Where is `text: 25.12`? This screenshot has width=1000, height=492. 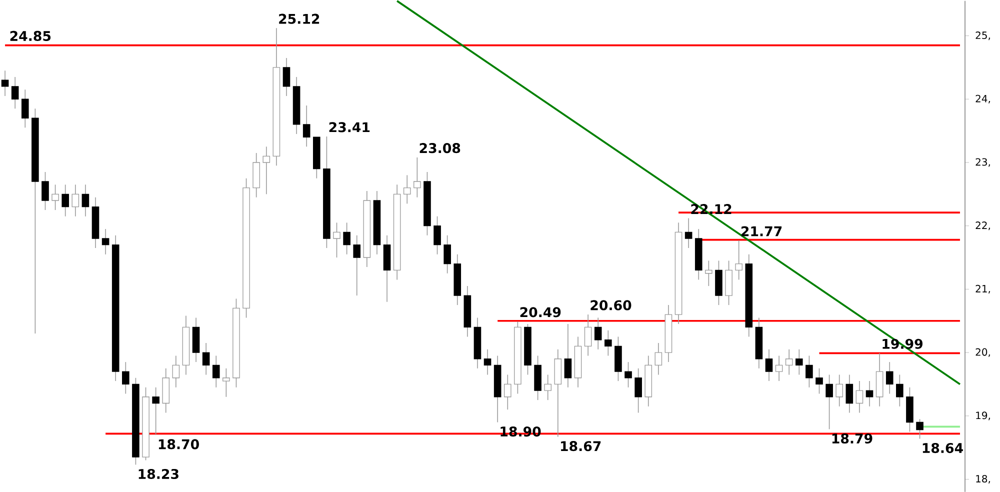
text: 25.12 is located at coordinates (299, 19).